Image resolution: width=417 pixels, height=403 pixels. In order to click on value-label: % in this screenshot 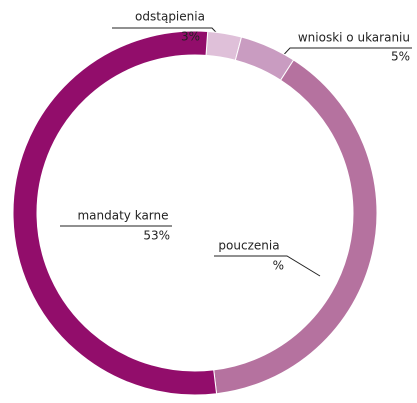, I will do `click(278, 266)`.